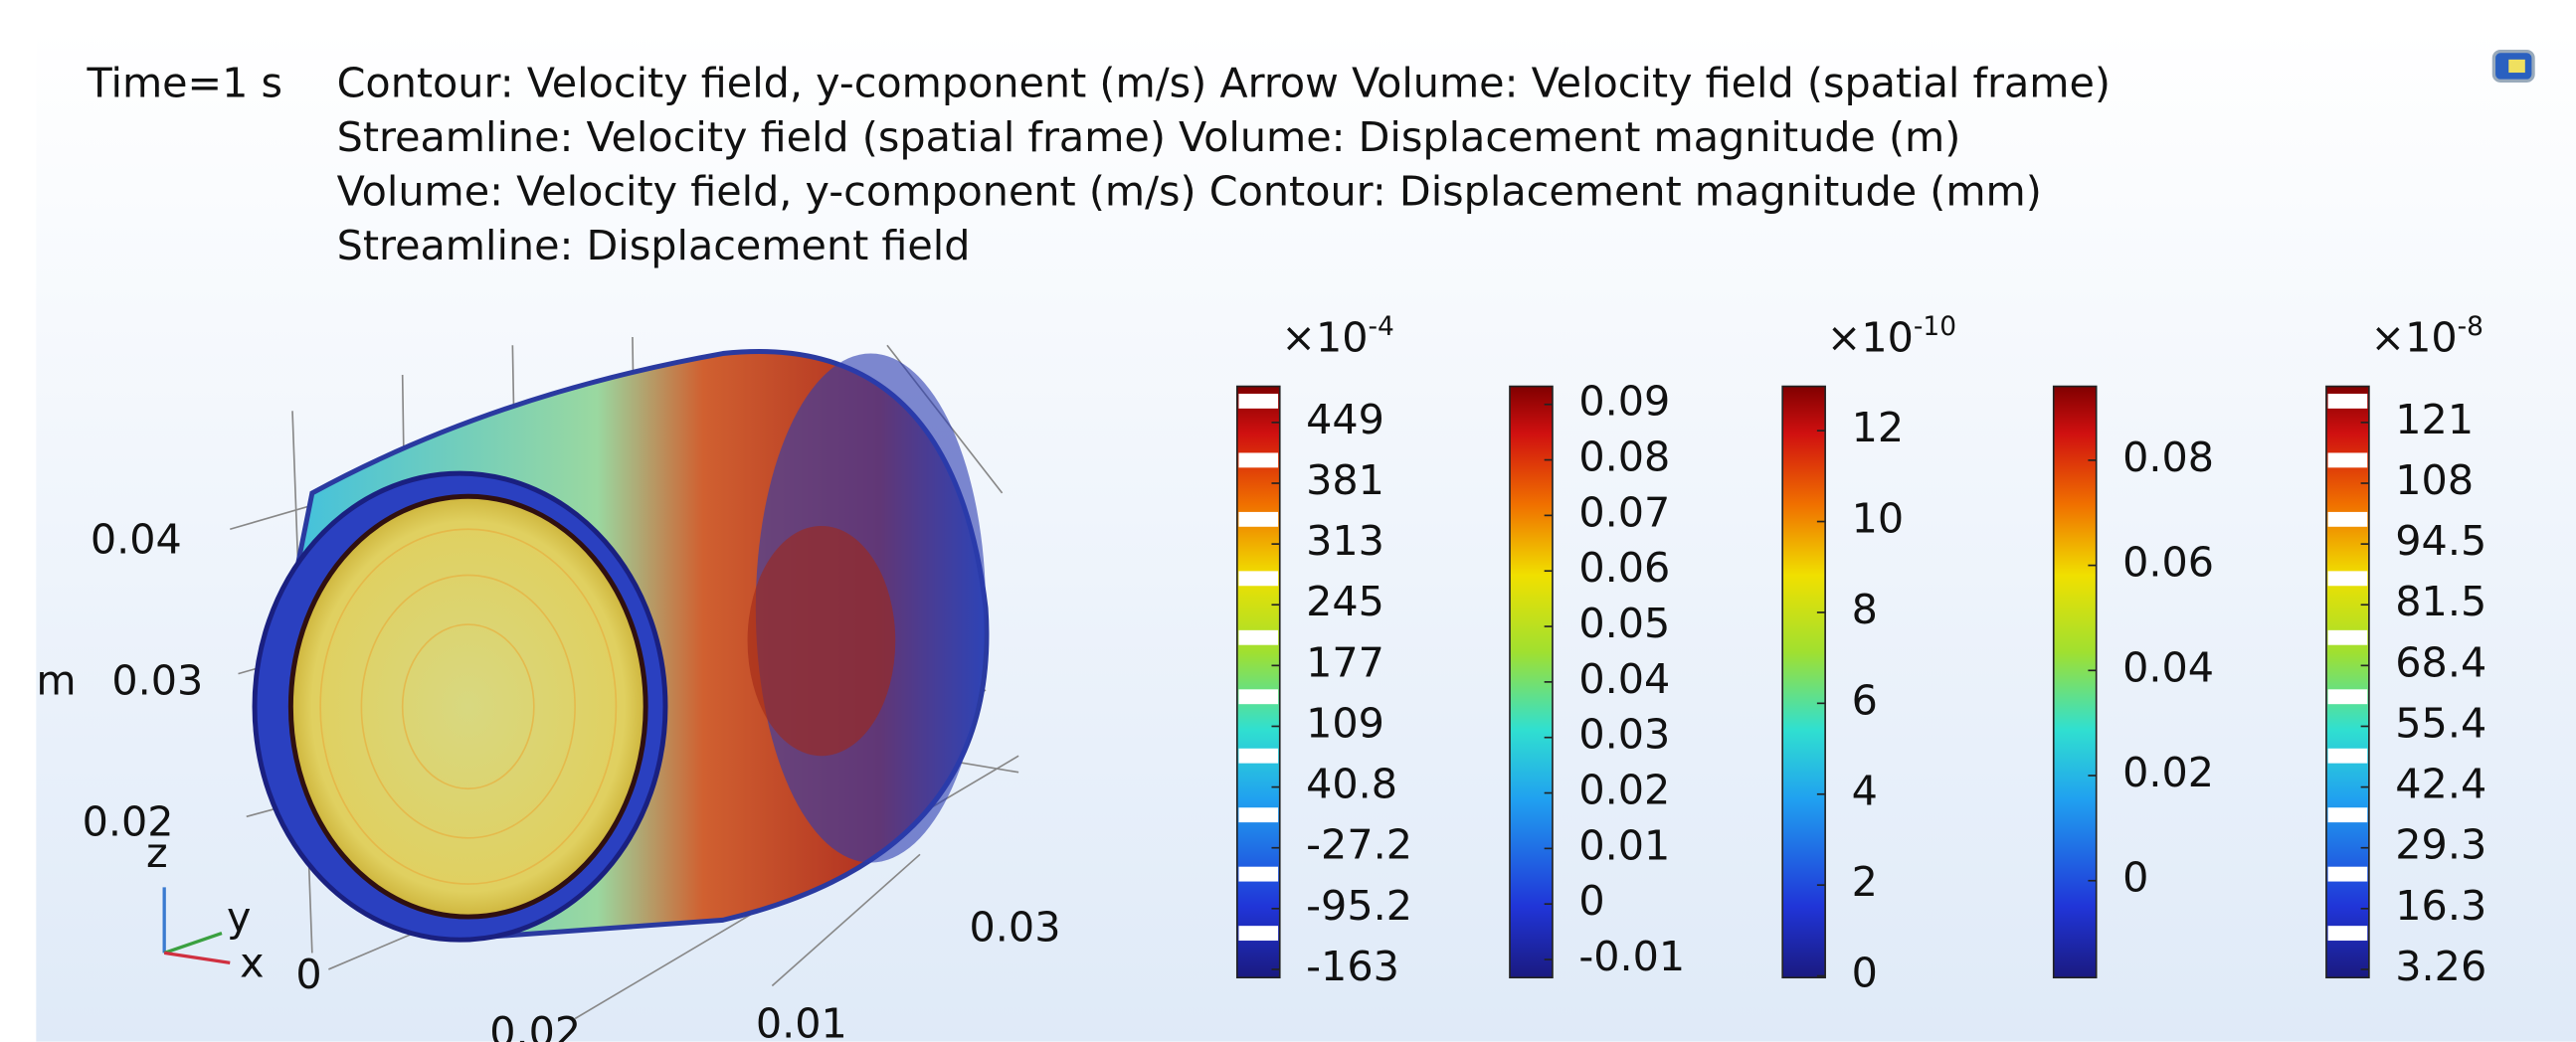 This screenshot has height=1042, width=2576. What do you see at coordinates (1865, 700) in the screenshot?
I see `legend-tick-label: 6` at bounding box center [1865, 700].